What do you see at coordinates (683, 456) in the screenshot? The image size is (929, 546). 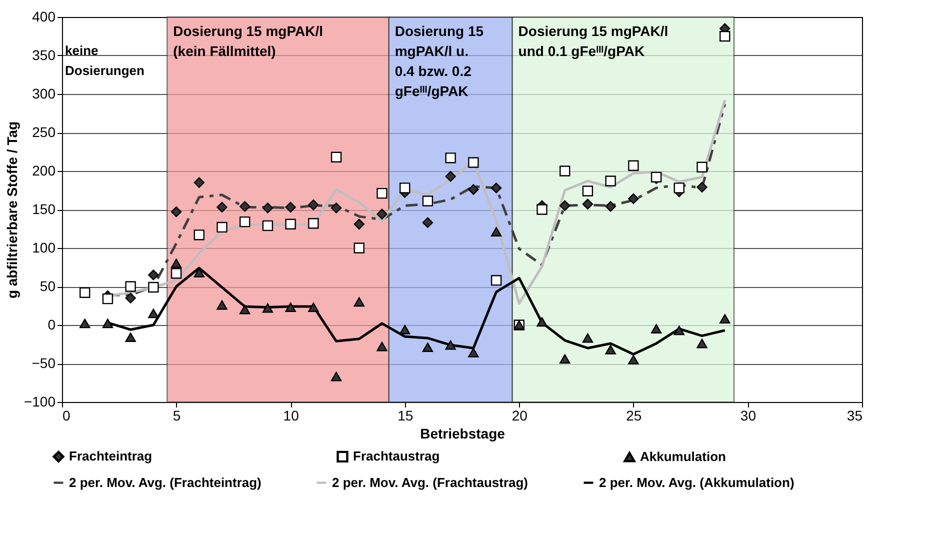 I see `legend-label: Akkumulation` at bounding box center [683, 456].